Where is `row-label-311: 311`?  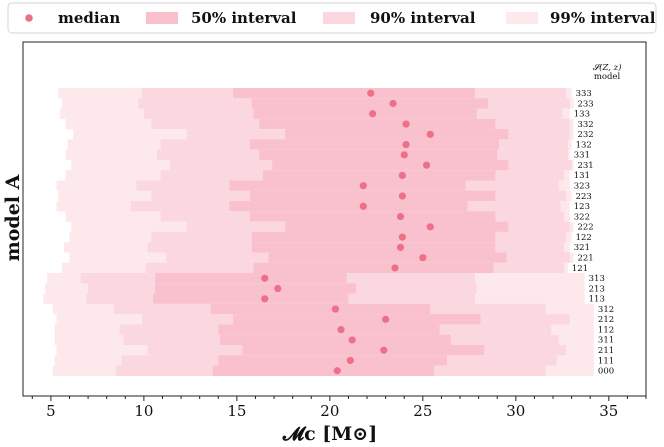
row-label-311: 311 is located at coordinates (606, 341).